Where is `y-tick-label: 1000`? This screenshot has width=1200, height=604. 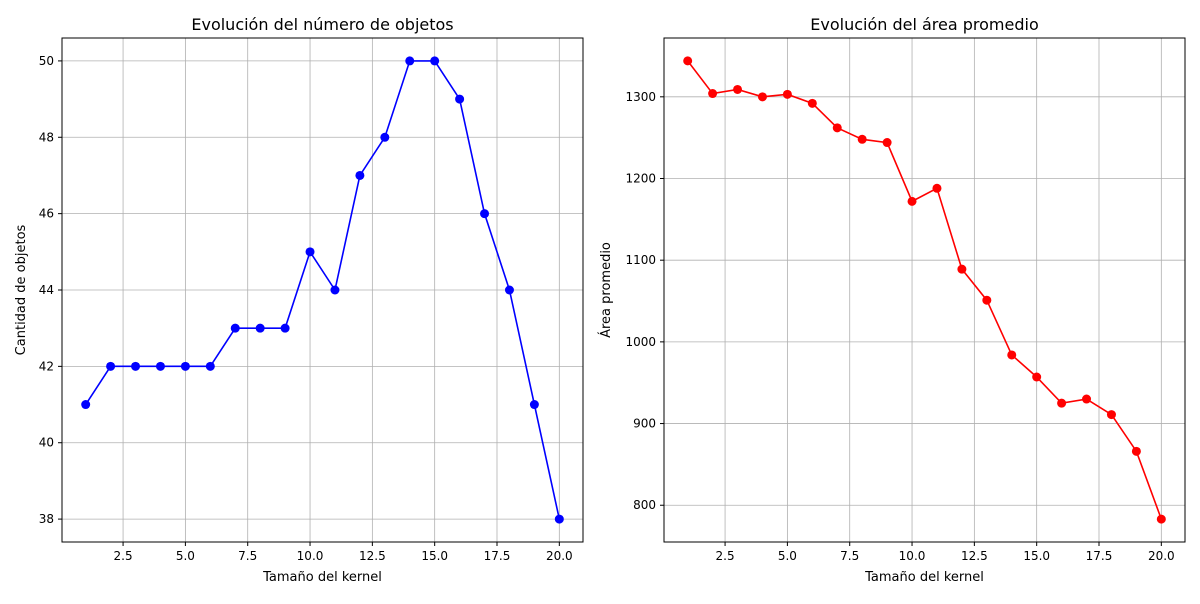
y-tick-label: 1000 is located at coordinates (640, 342).